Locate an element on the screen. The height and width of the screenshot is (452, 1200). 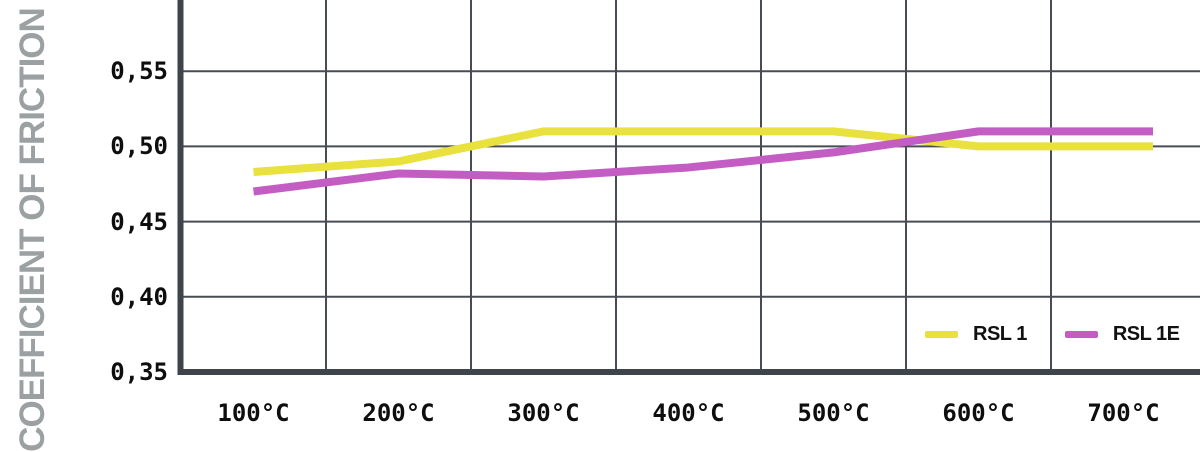
x-tick-label: 400°C is located at coordinates (688, 413).